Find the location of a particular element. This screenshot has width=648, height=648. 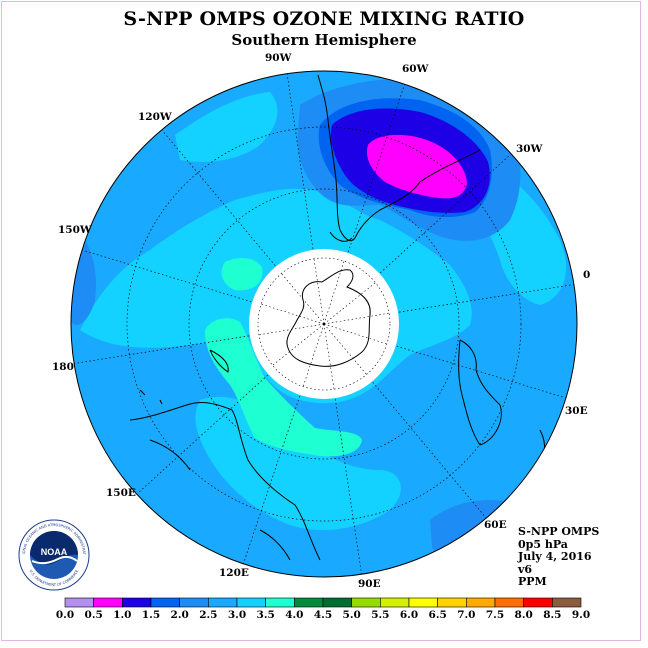

colorbar-tick-label: 7.5 is located at coordinates (495, 615).